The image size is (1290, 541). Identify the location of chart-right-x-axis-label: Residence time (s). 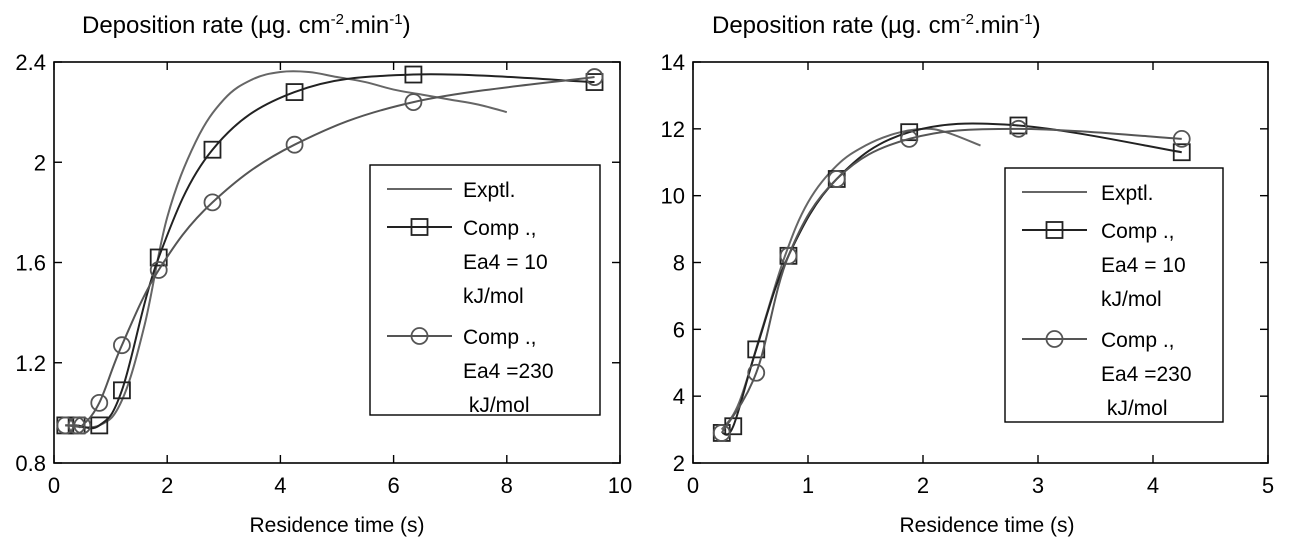
(986, 525).